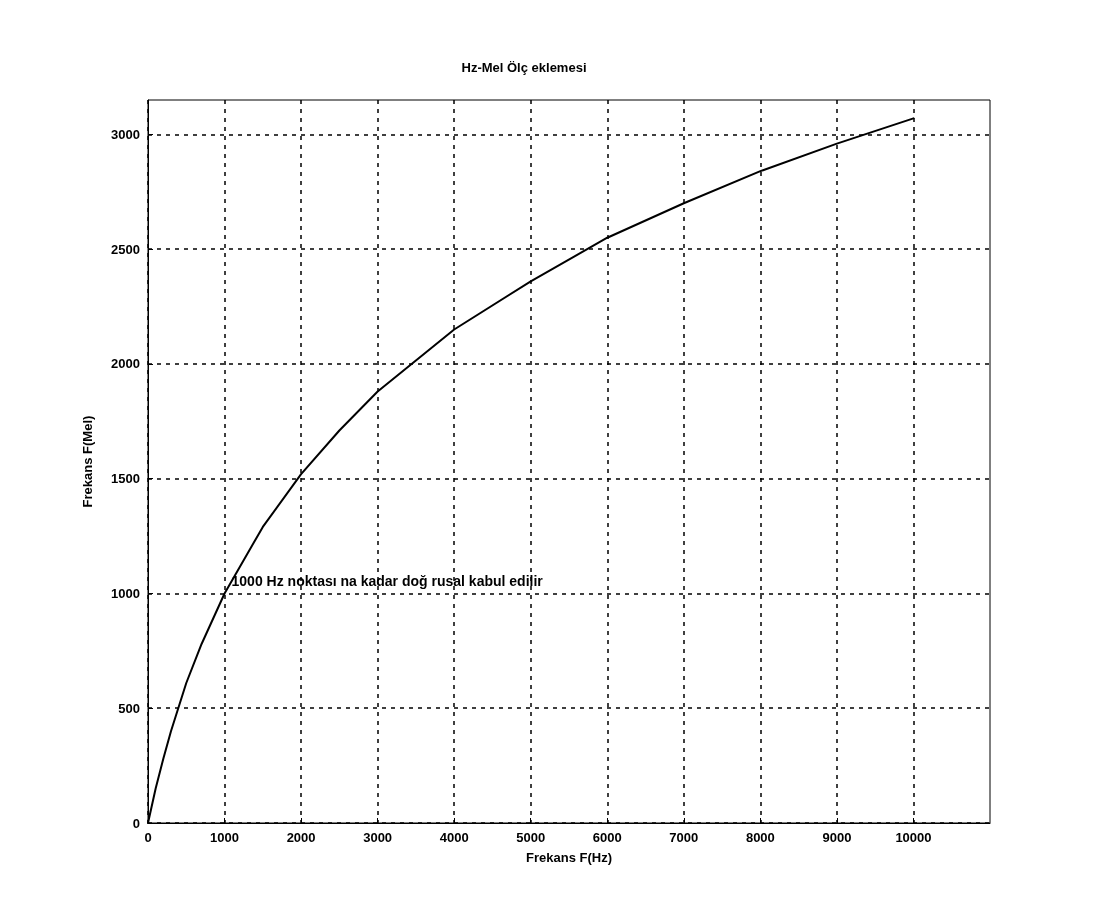 This screenshot has height=911, width=1109. Describe the element at coordinates (684, 837) in the screenshot. I see `x-tick-label: 7000` at that location.